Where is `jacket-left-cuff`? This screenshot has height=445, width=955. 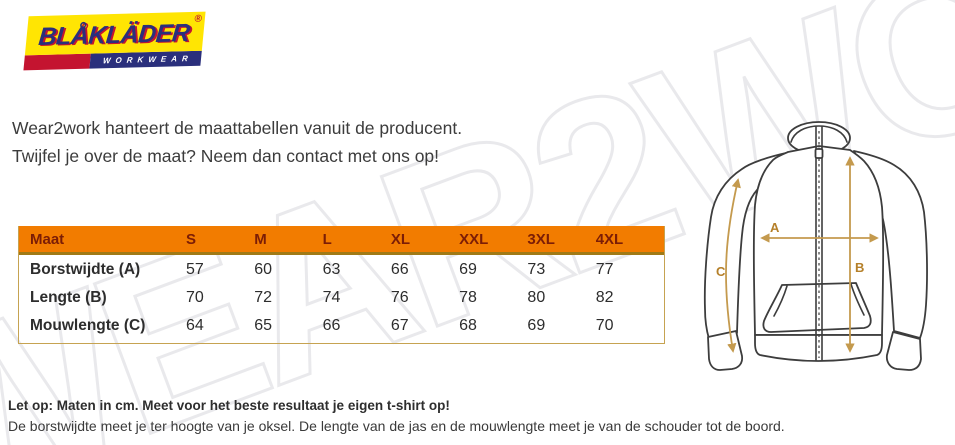
jacket-left-cuff is located at coordinates (725, 350).